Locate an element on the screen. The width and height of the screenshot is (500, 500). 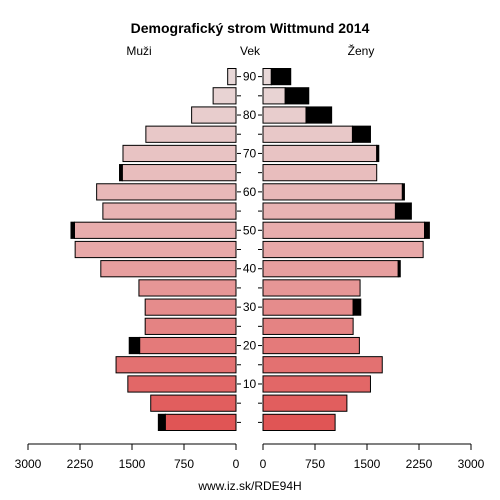
x-tick-label-women: 2250 is located at coordinates (419, 464).